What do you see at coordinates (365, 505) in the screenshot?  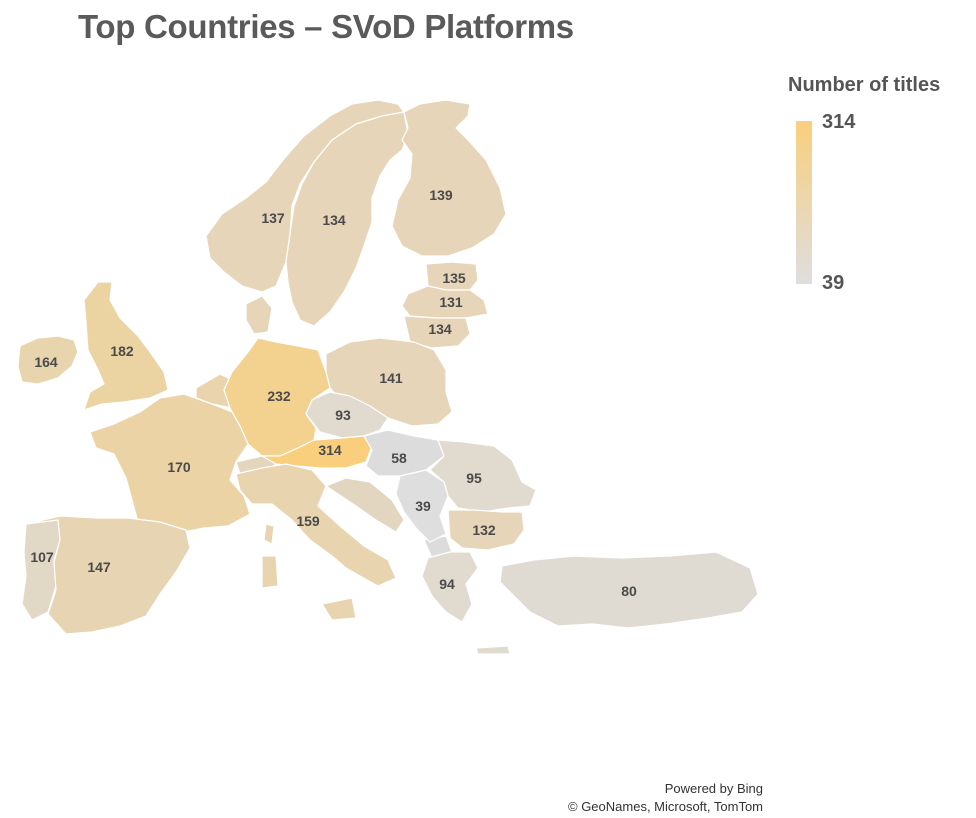 I see `balkans-west-region` at bounding box center [365, 505].